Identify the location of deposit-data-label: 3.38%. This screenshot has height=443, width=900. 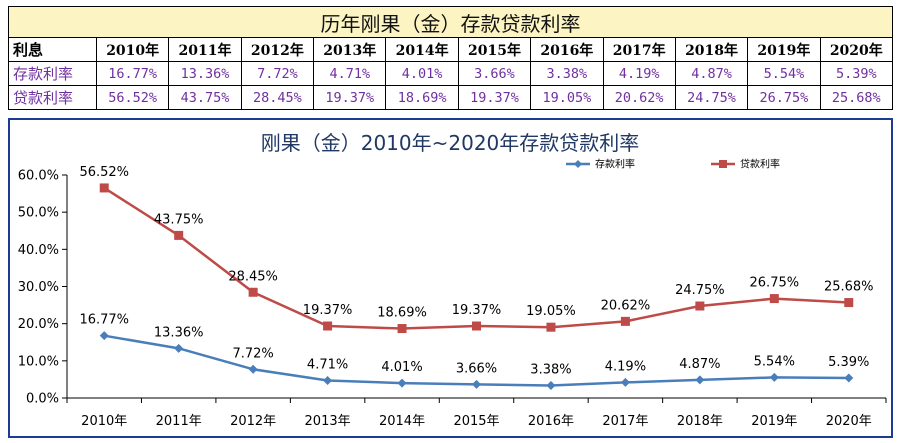
(550, 369).